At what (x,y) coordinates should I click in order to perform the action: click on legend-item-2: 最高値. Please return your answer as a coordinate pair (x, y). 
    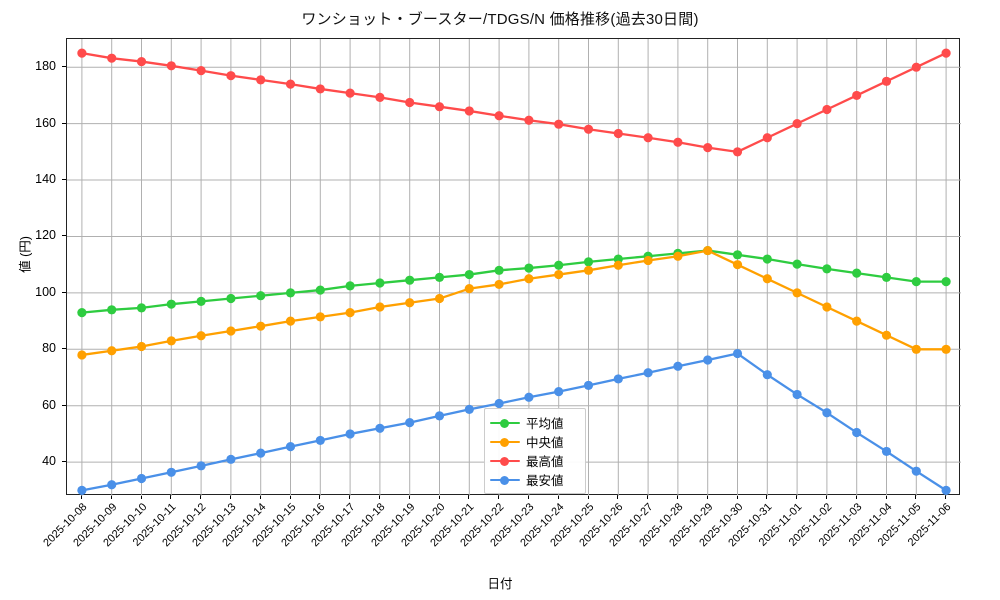
    Looking at the image, I should click on (534, 460).